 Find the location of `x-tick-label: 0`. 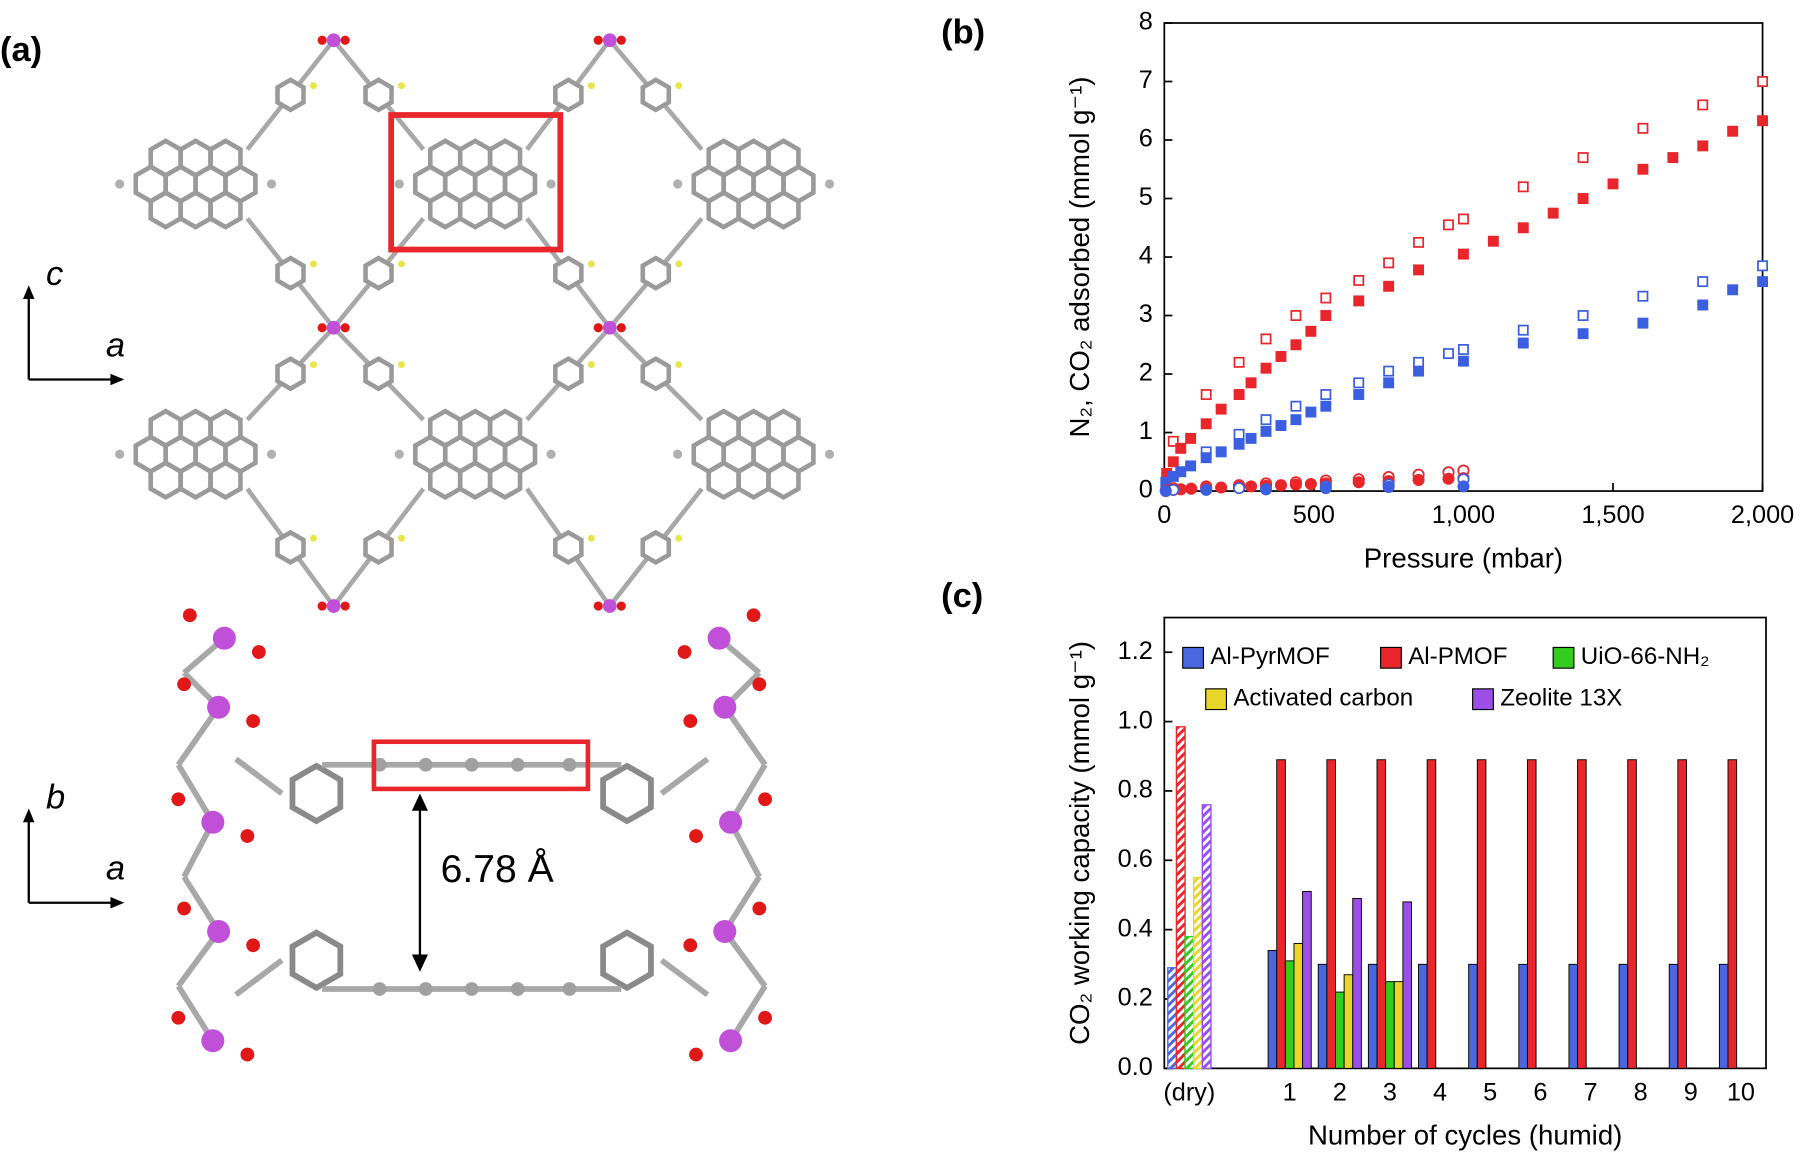

x-tick-label: 0 is located at coordinates (1164, 515).